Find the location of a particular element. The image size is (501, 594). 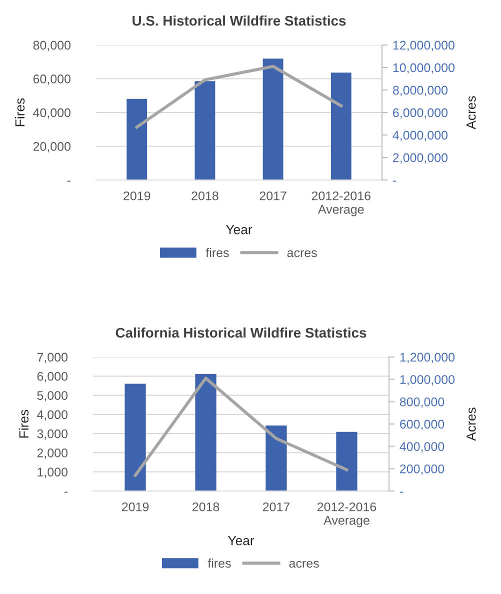

chart-title: U.S. Historical Wildfire Statistics is located at coordinates (239, 20).